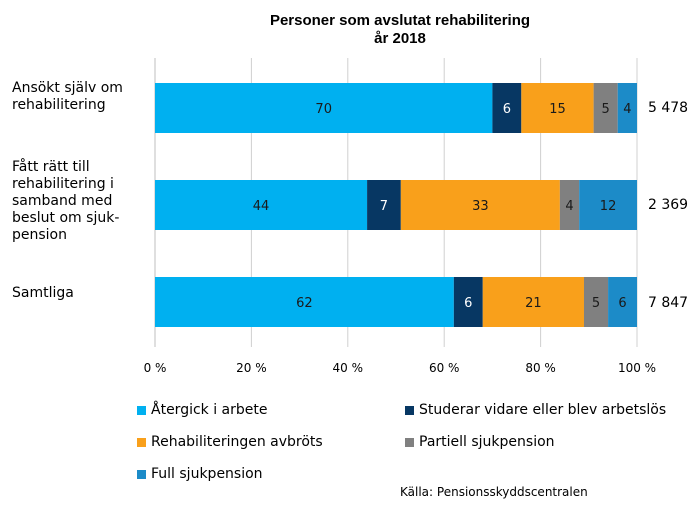 The image size is (698, 510). I want to click on legend-item-4: Partiell sjukpension, so click(480, 442).